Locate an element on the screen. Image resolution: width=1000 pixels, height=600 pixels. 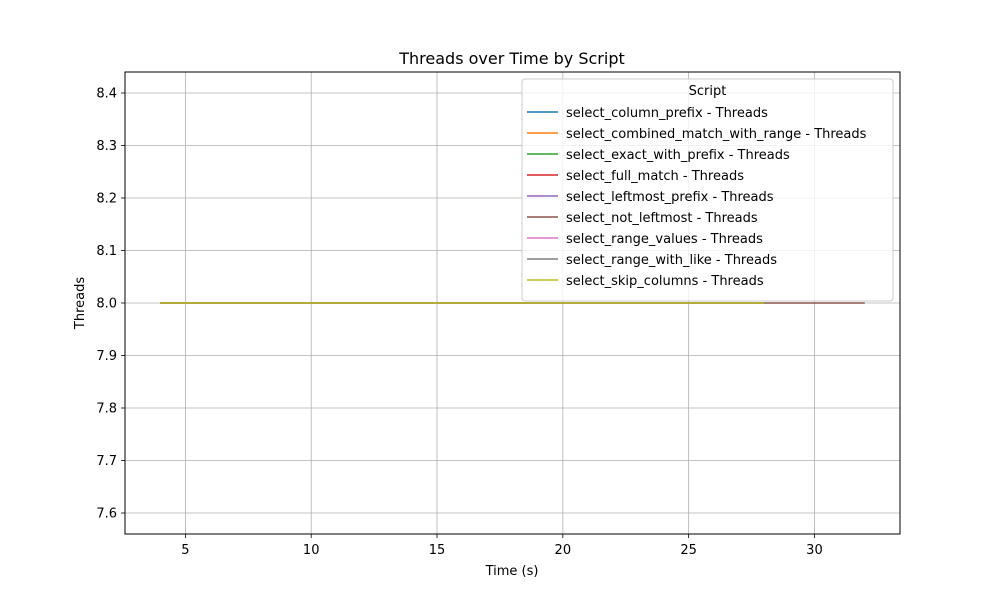
legend-entry: select_range_with_like - Threads is located at coordinates (671, 260).